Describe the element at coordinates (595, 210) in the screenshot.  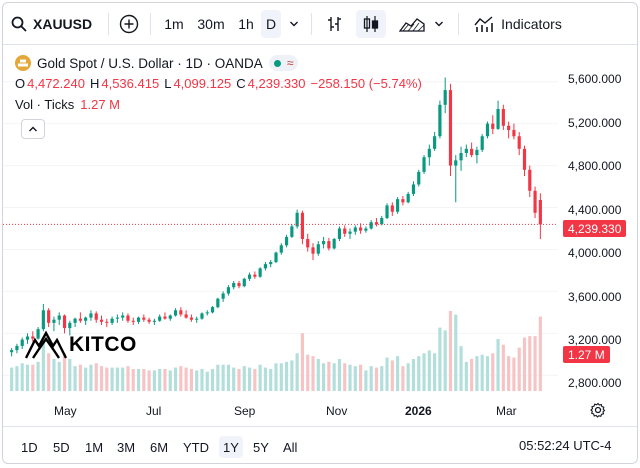
I see `price-tick: 4,400.000` at that location.